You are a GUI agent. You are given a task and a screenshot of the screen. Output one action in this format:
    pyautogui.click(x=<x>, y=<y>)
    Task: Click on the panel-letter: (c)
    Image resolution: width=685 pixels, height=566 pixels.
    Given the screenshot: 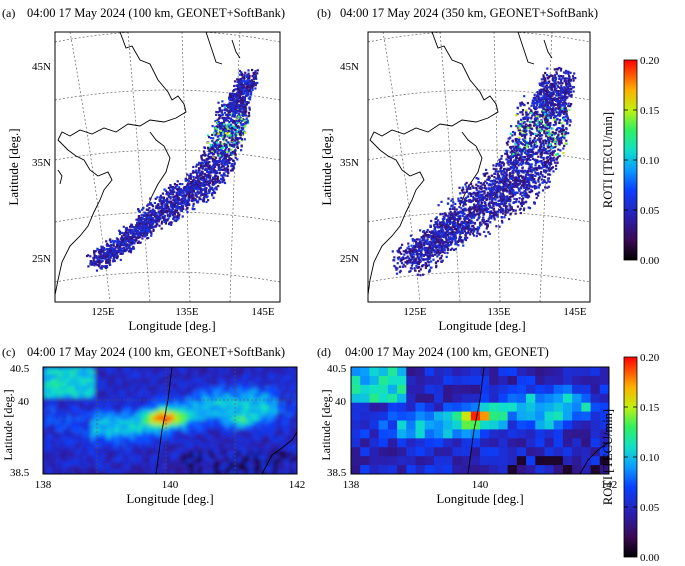 What is the action you would take?
    pyautogui.click(x=8, y=352)
    